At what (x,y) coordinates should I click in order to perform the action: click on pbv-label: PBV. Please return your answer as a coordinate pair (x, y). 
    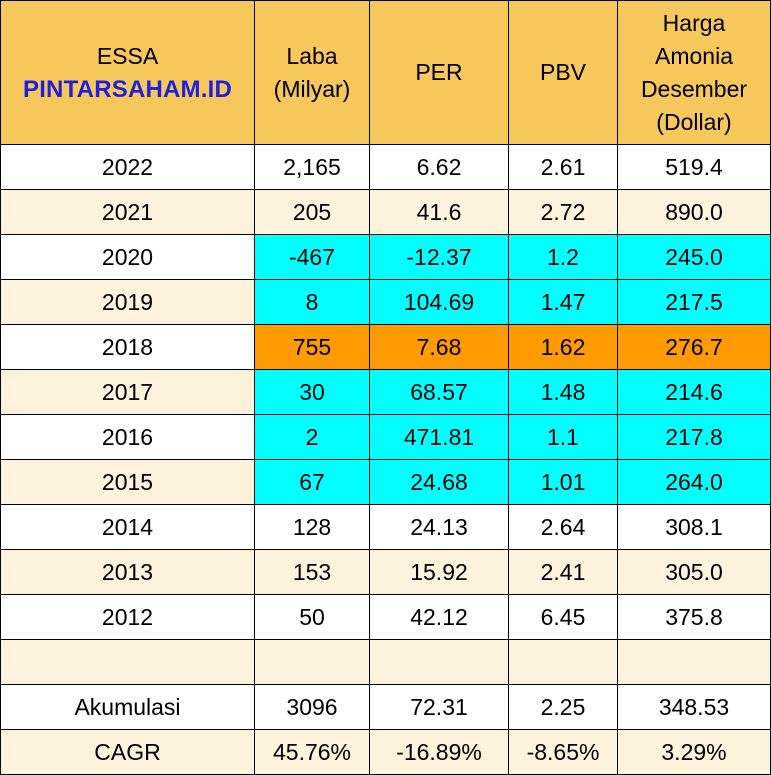
    Looking at the image, I should click on (563, 72).